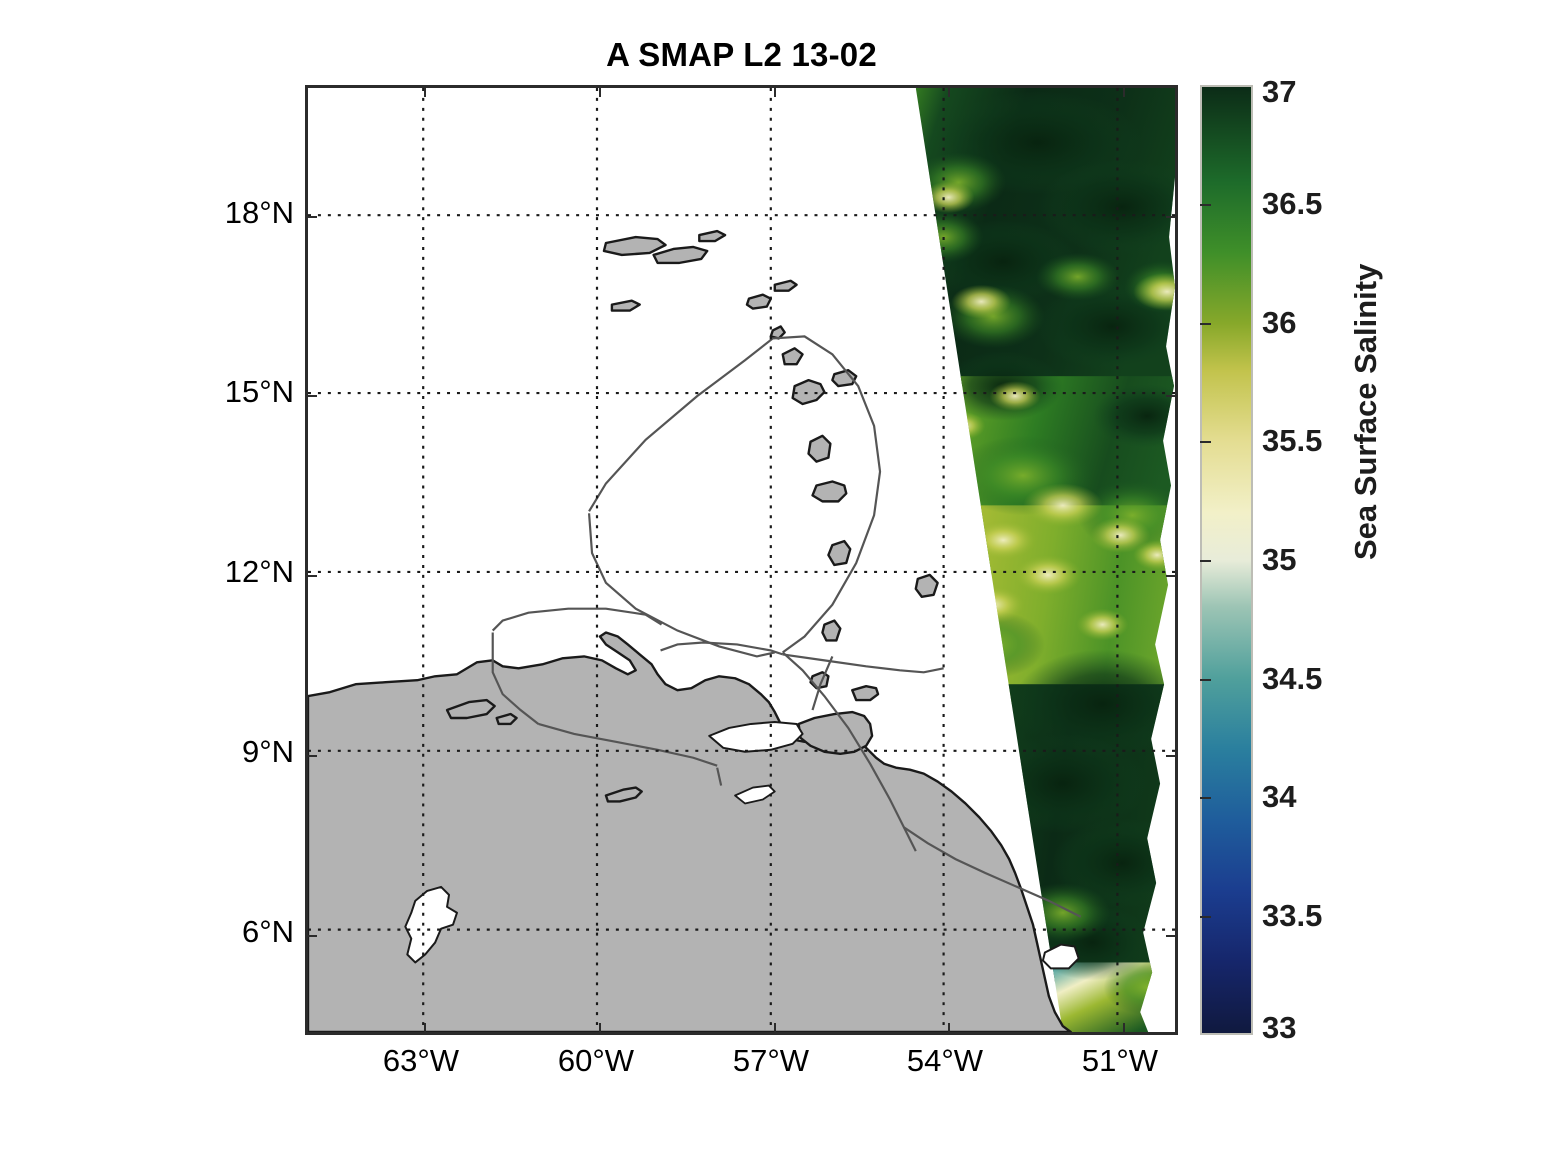 The image size is (1556, 1167). What do you see at coordinates (596, 1060) in the screenshot?
I see `xaxis-label-60w: 60°W` at bounding box center [596, 1060].